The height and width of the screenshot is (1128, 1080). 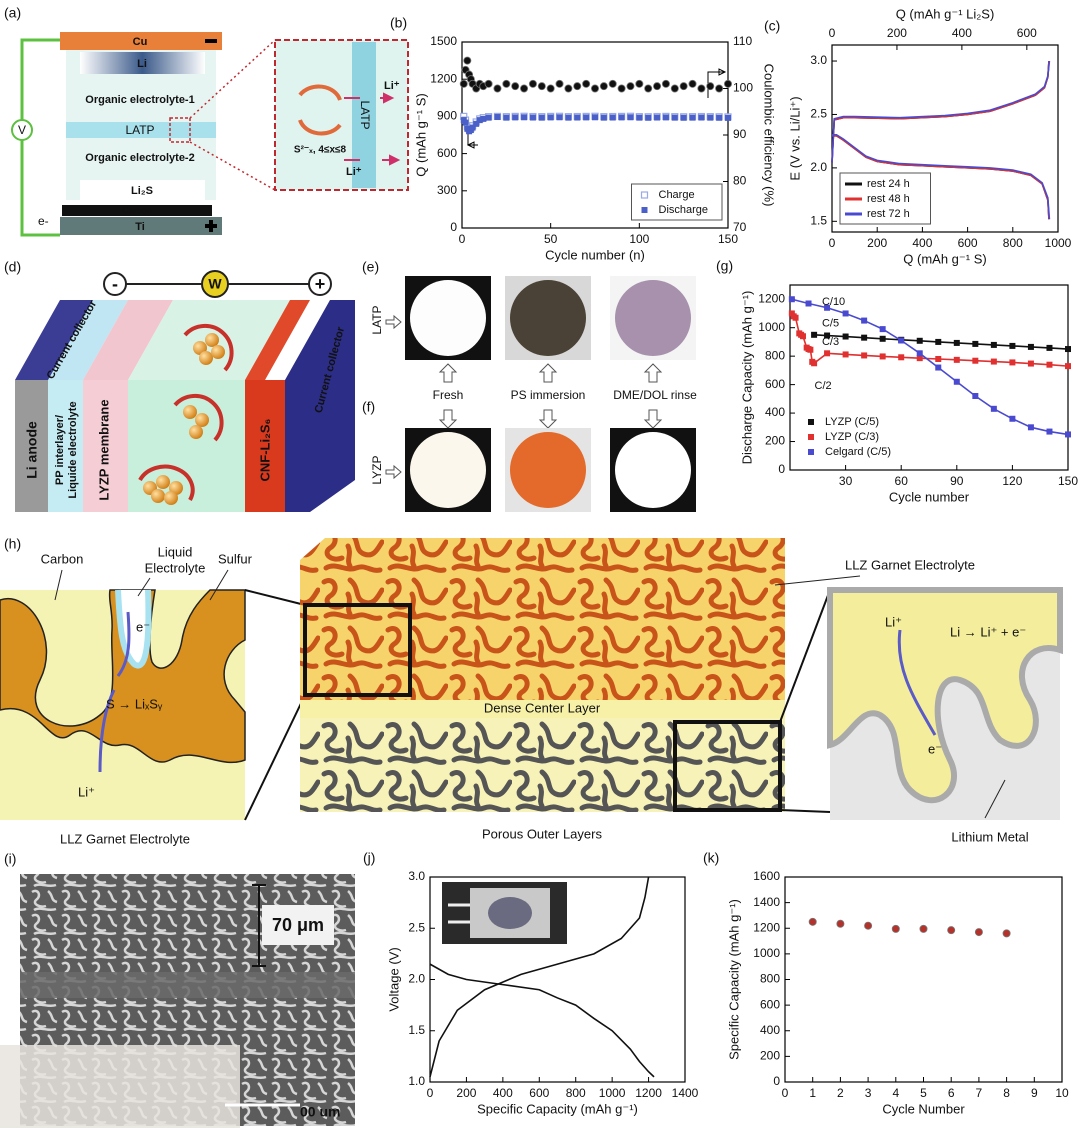 What do you see at coordinates (685, 1093) in the screenshot?
I see `x-tick-label: 1400` at bounding box center [685, 1093].